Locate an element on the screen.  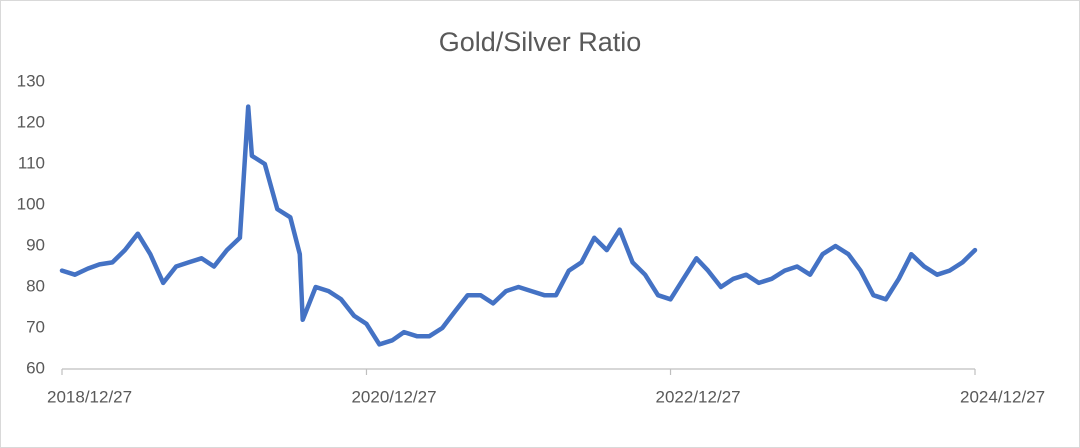
x-tick-label: 2022/12/27 is located at coordinates (698, 396).